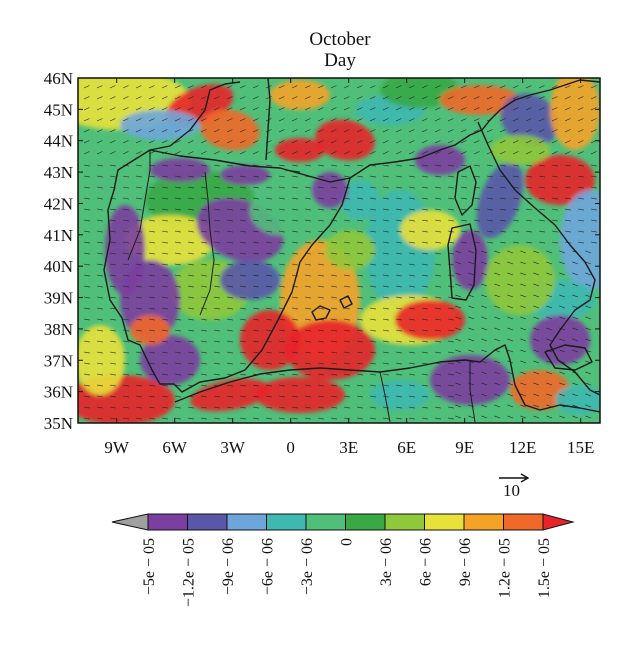 The height and width of the screenshot is (660, 633). What do you see at coordinates (58, 235) in the screenshot?
I see `lat-tick-label: 41N` at bounding box center [58, 235].